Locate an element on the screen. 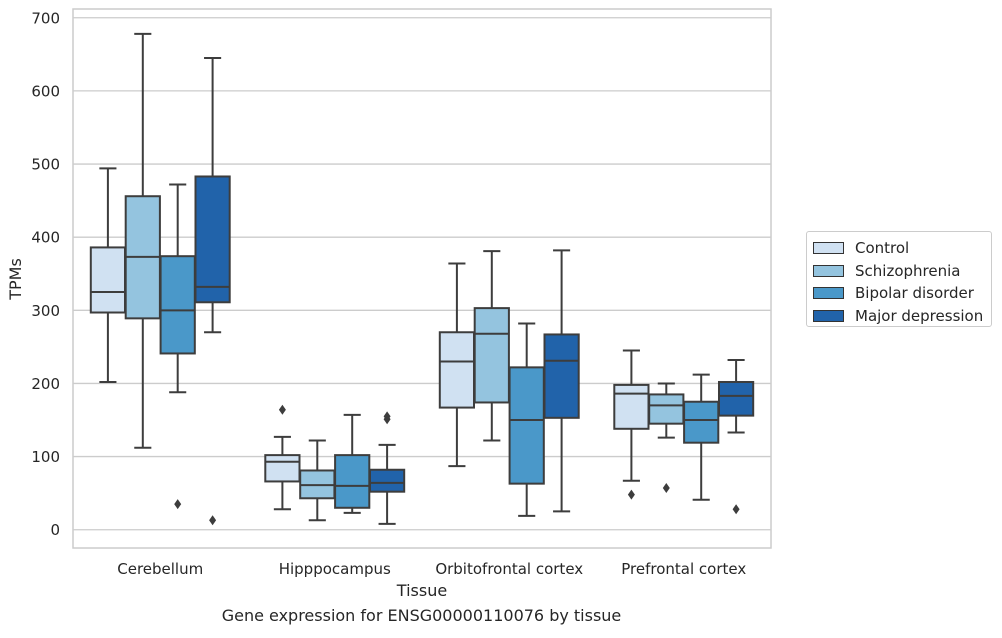  legend-swatch-control is located at coordinates (828, 248).